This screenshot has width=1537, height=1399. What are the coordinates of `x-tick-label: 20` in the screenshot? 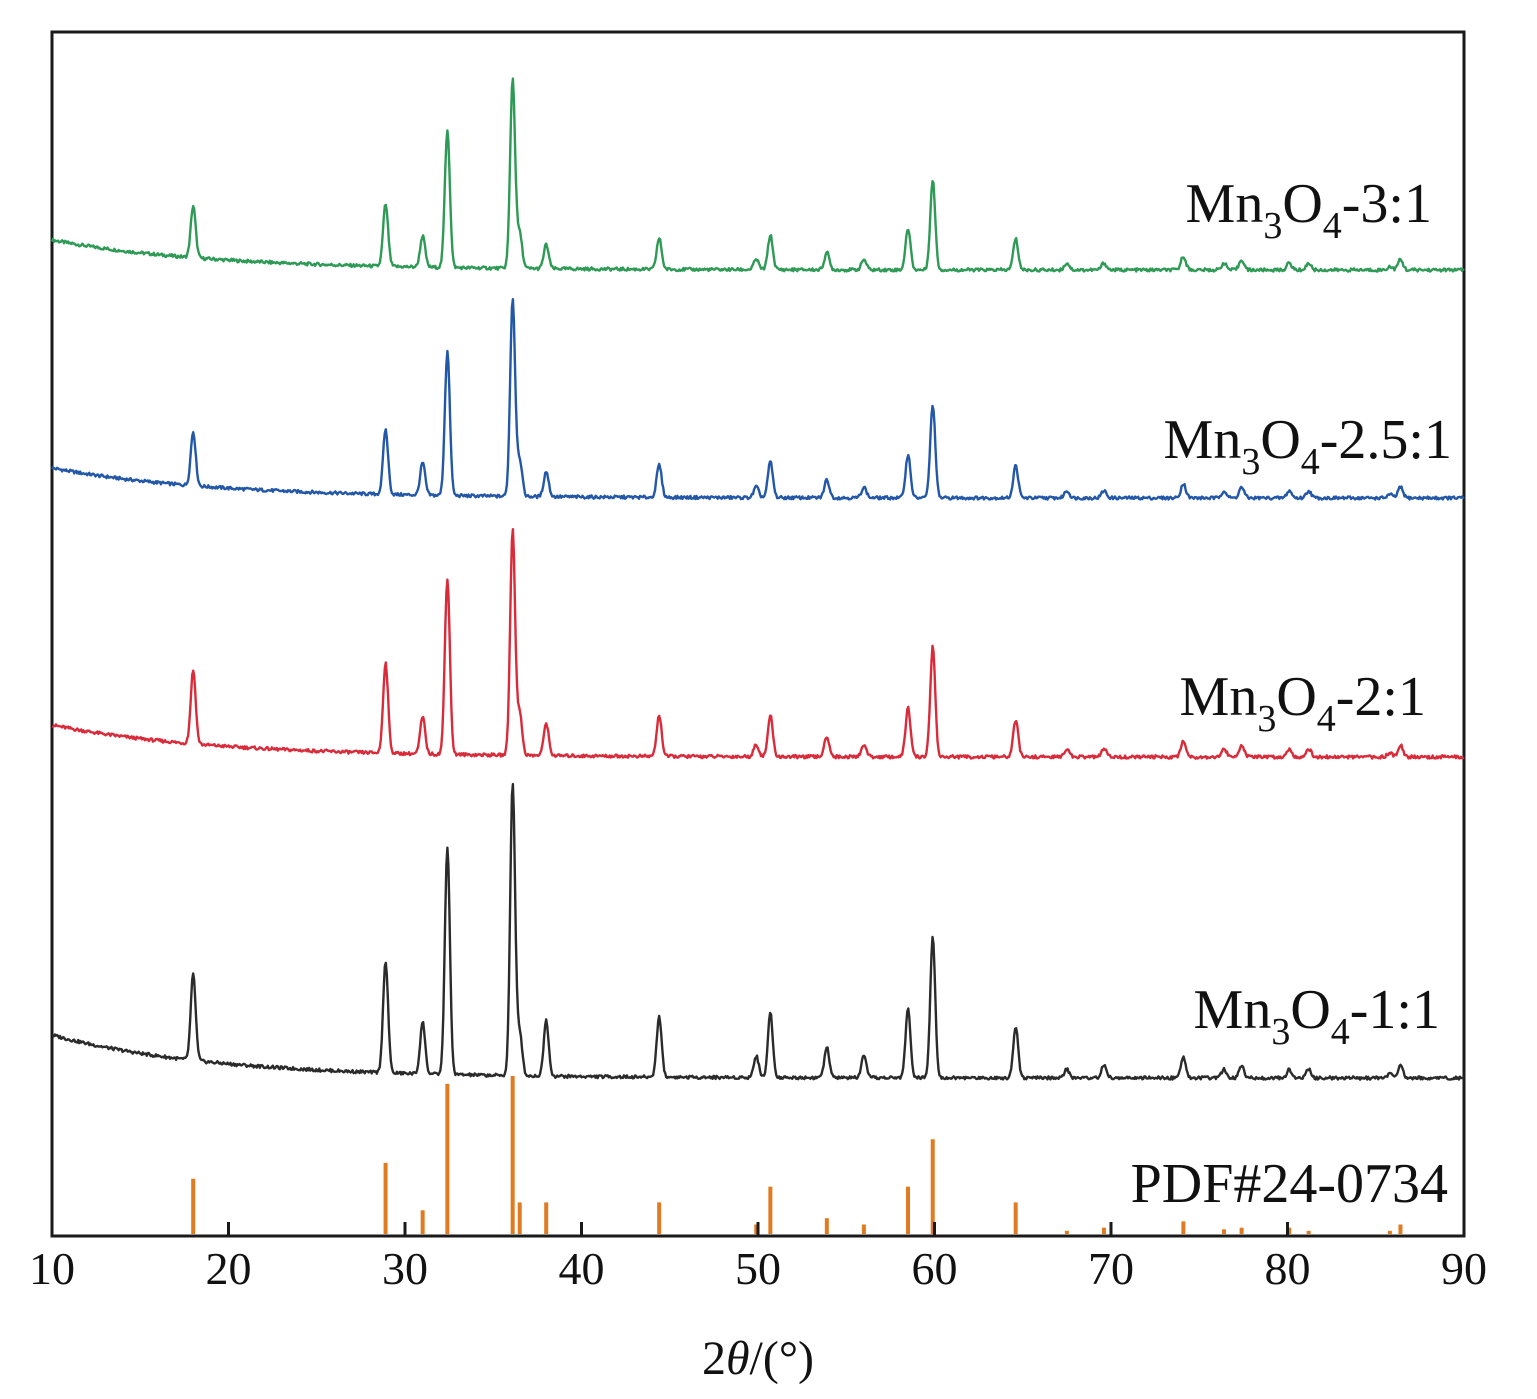 It's located at (229, 1268).